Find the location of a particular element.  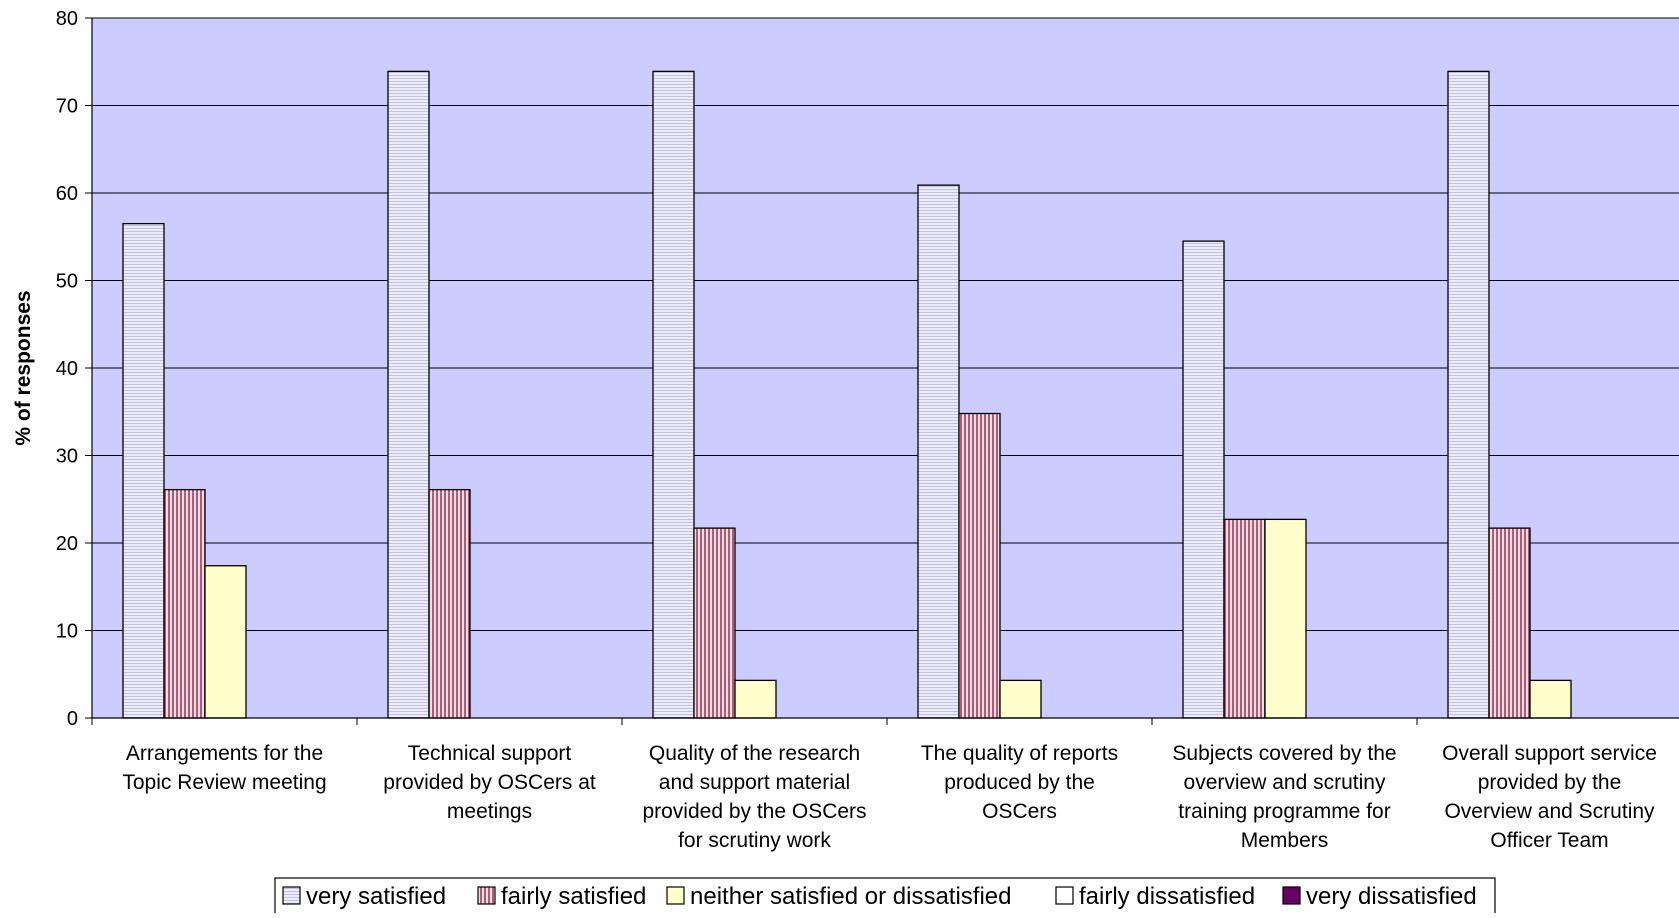

legend-label: very satisfied is located at coordinates (376, 896).